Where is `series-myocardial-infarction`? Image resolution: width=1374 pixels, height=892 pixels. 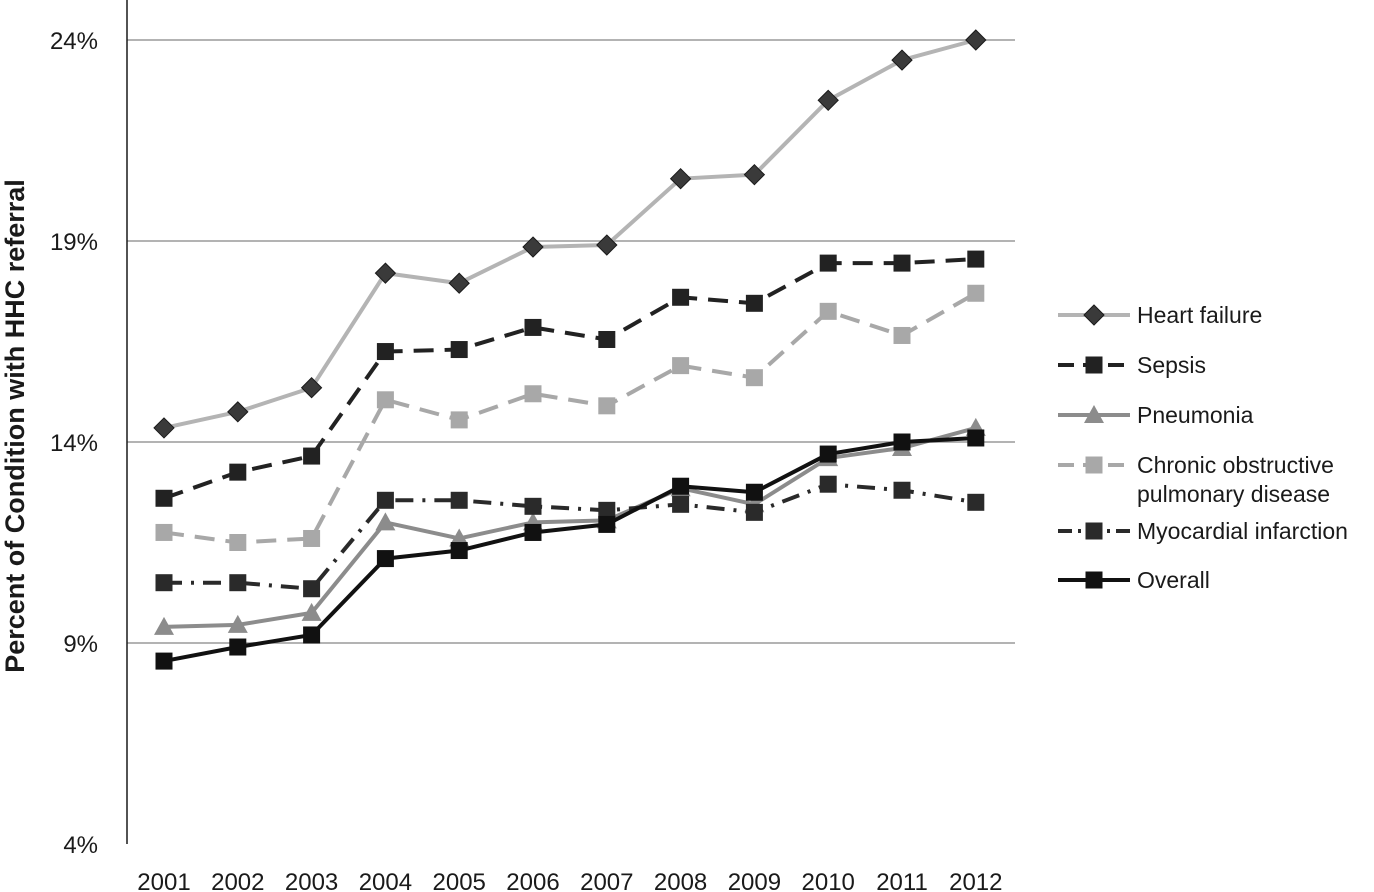 series-myocardial-infarction is located at coordinates (570, 536).